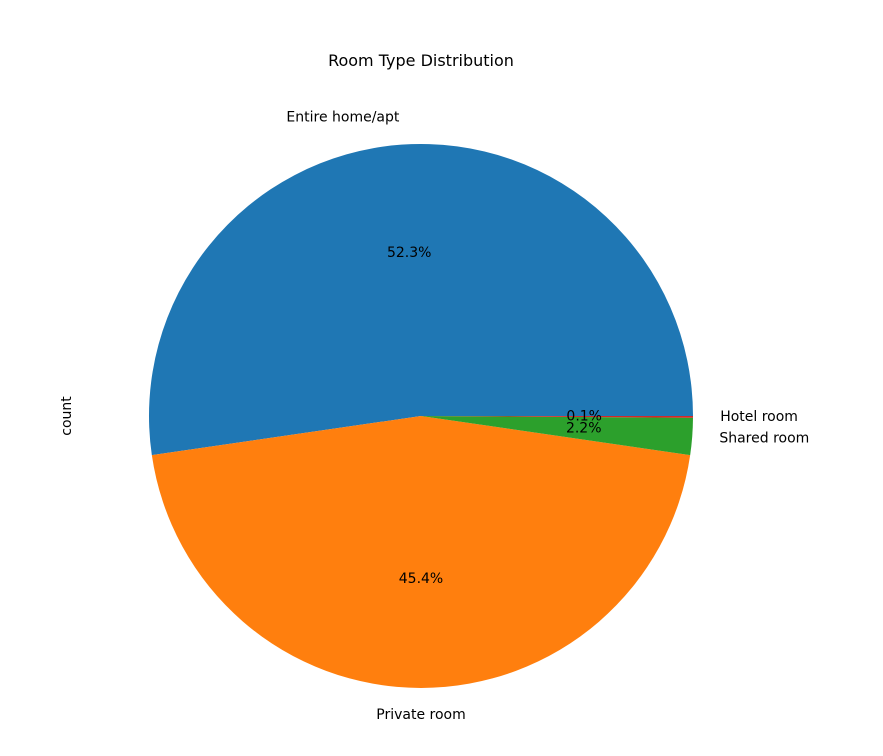 The width and height of the screenshot is (883, 756). What do you see at coordinates (67, 416) in the screenshot?
I see `y-axis-label: count` at bounding box center [67, 416].